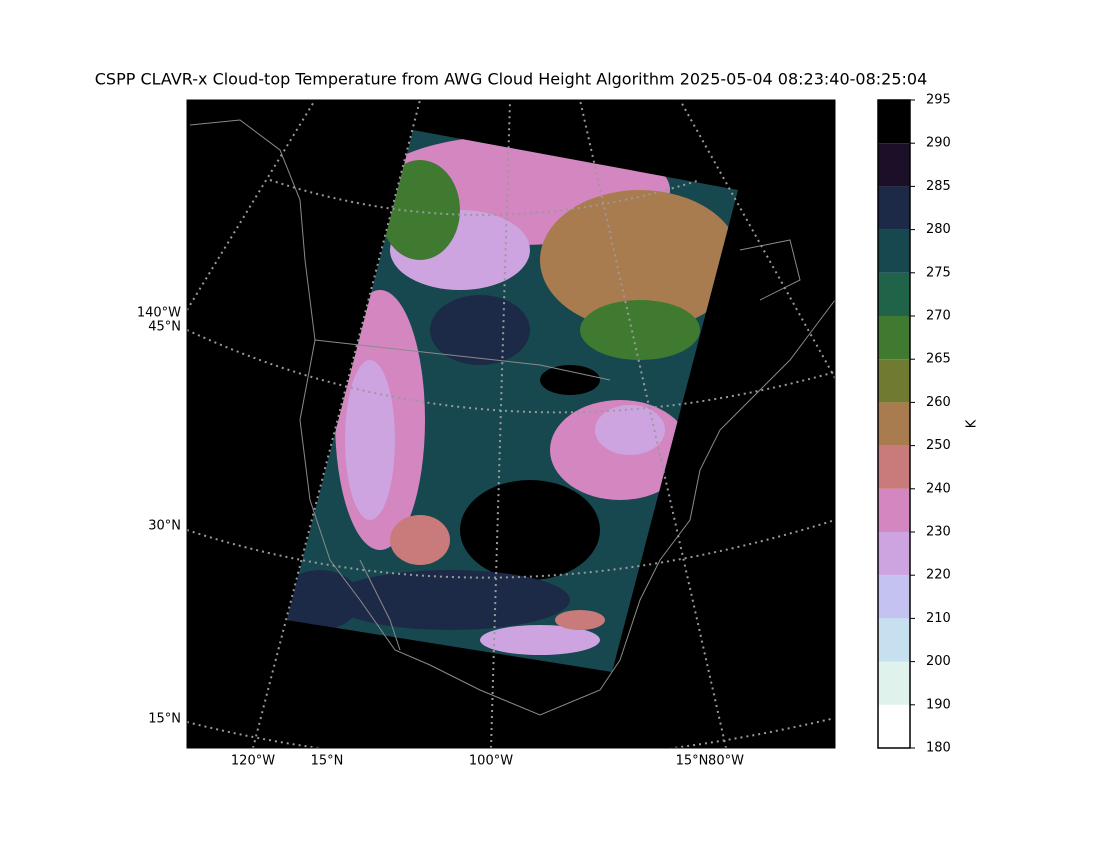 Image resolution: width=1120 pixels, height=844 pixels. What do you see at coordinates (938, 704) in the screenshot?
I see `colorbar-tick-label: 190` at bounding box center [938, 704].